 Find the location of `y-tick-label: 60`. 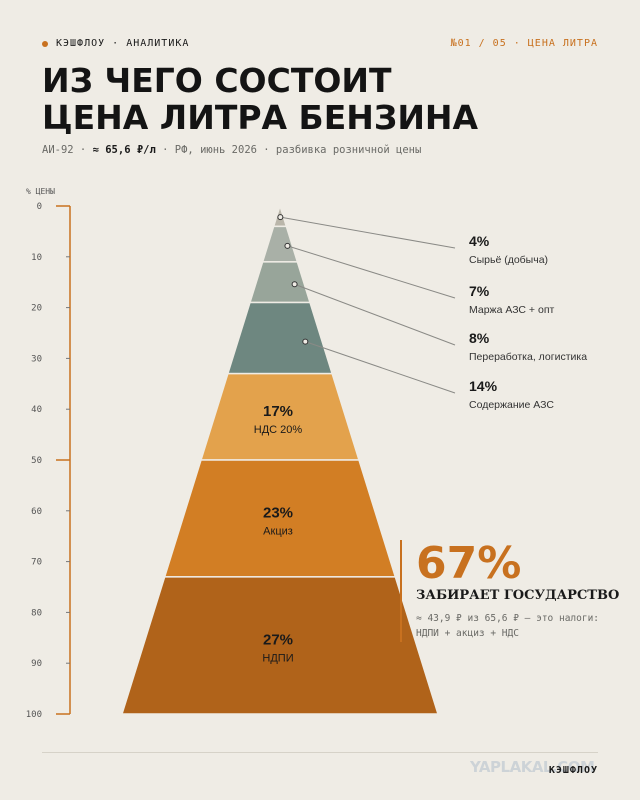

y-tick-label: 60 is located at coordinates (36, 512).